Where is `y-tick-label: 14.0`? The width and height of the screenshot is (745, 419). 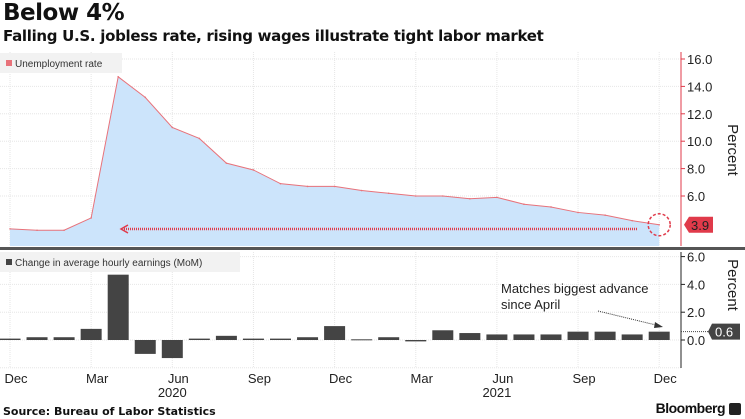 y-tick-label: 14.0 is located at coordinates (699, 86).